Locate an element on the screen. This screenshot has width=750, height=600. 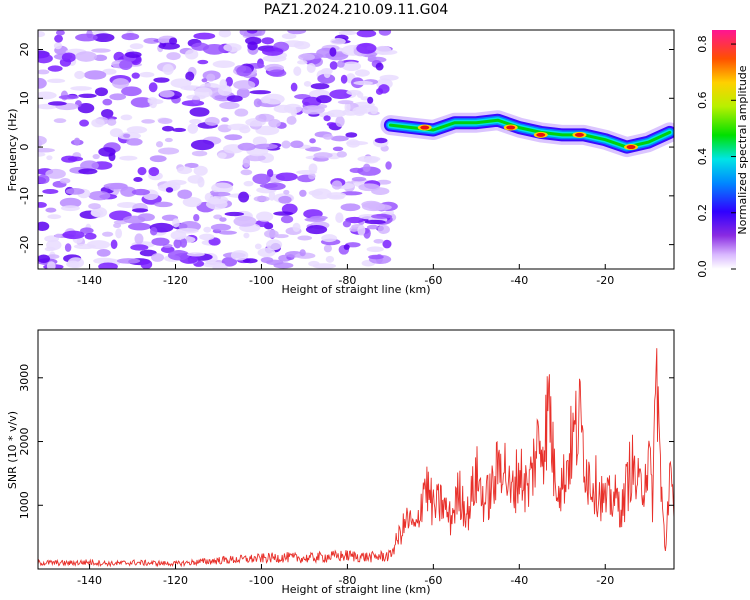
y-tick-label: 3000 is located at coordinates (24, 378).